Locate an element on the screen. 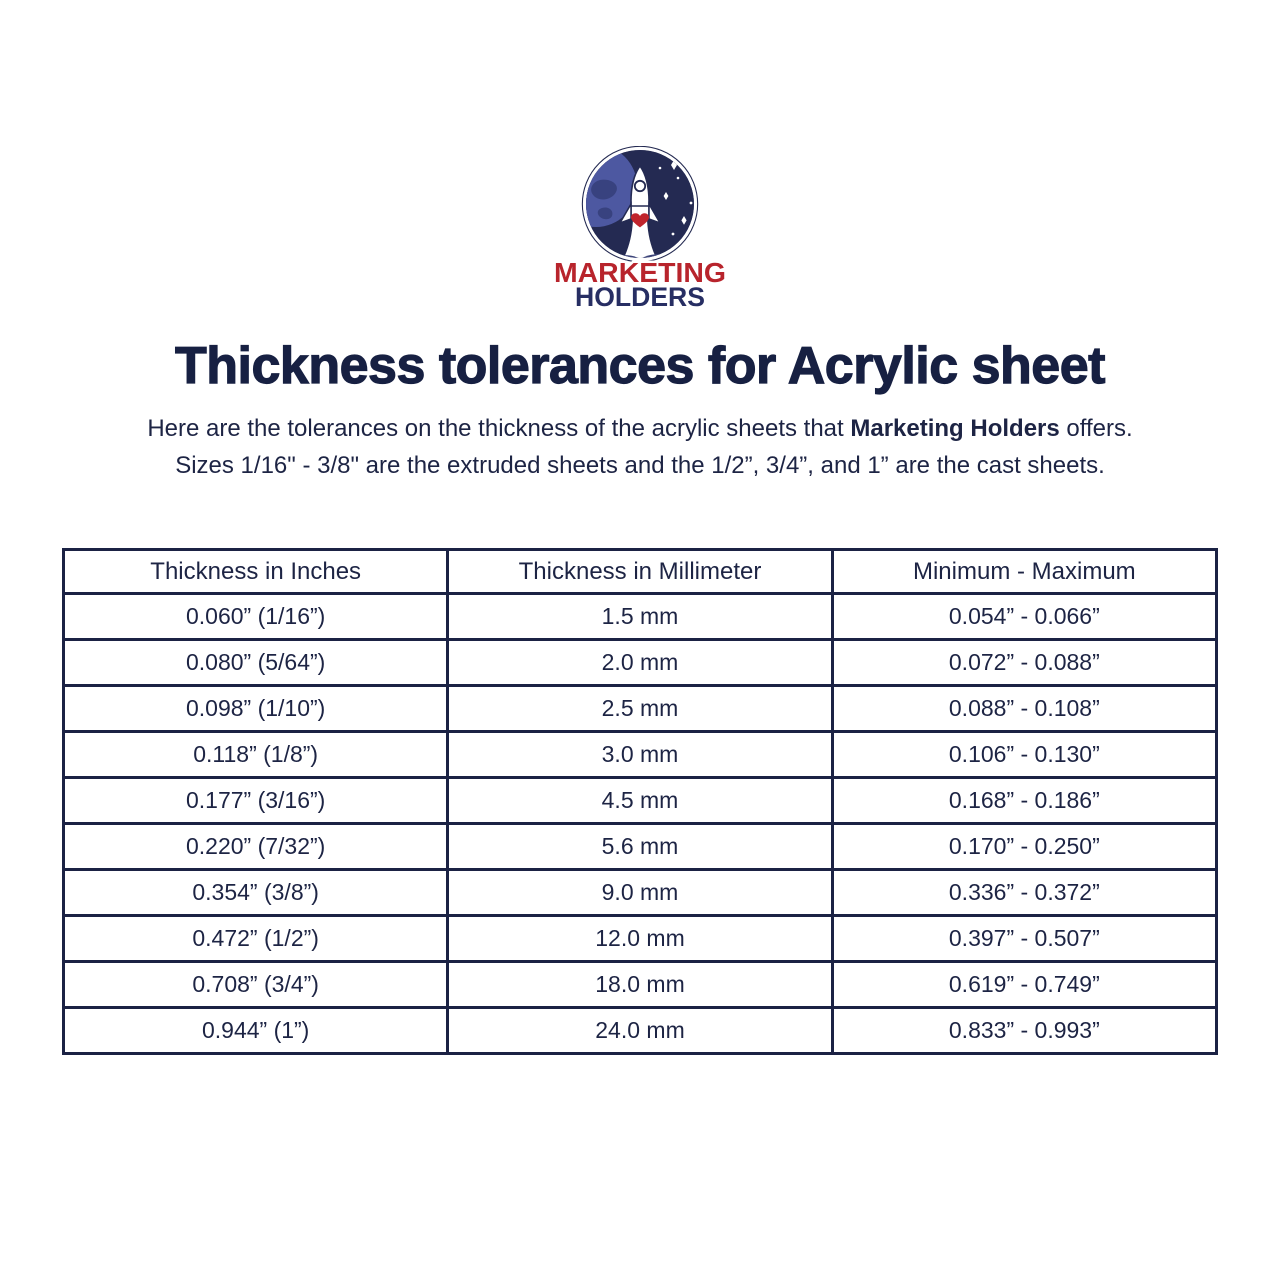 This screenshot has height=1280, width=1280. marketing-holders-logo-icon: MARKETING HOLDERS is located at coordinates (640, 228).